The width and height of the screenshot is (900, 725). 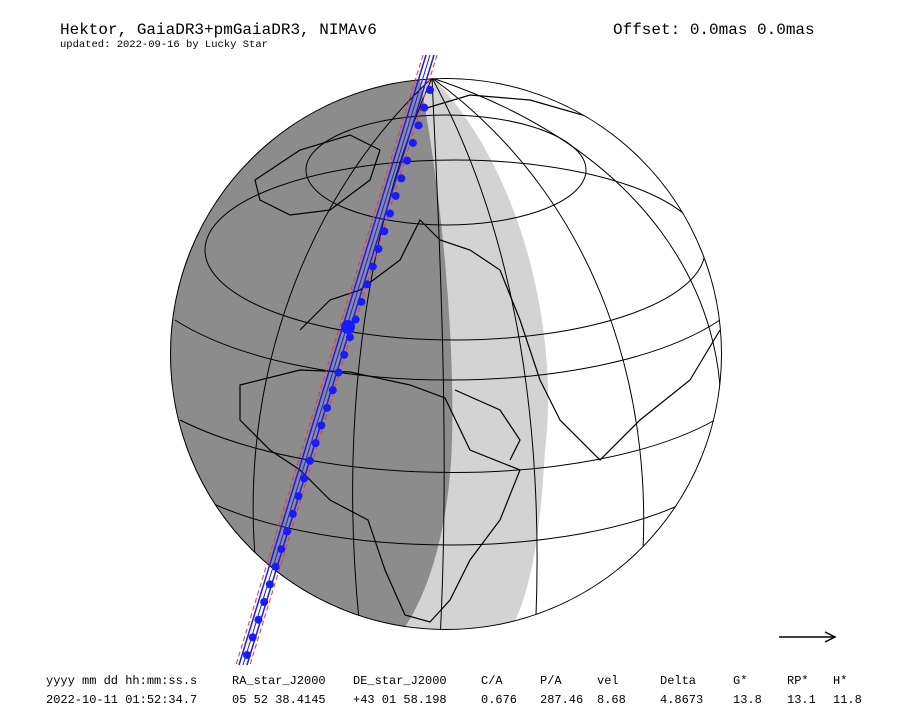 What do you see at coordinates (400, 700) in the screenshot?
I see `table-cell: +43 01 58.198` at bounding box center [400, 700].